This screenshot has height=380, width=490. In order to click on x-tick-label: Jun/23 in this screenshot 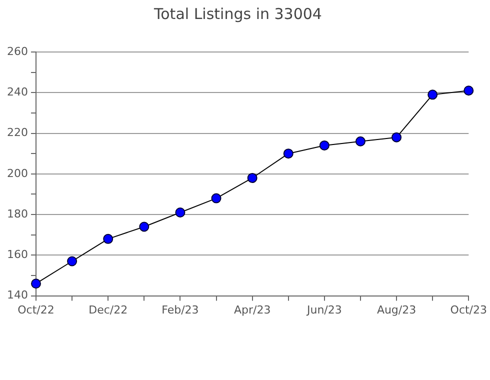, I will do `click(324, 309)`.